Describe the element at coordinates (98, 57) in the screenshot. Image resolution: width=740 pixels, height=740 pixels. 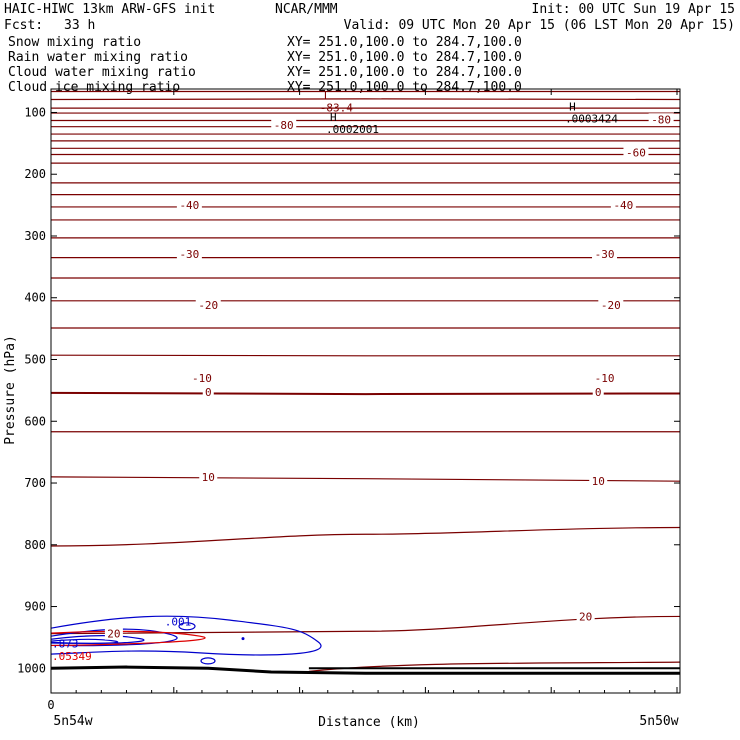
I see `field-name-rain: Rain water mixing ratio` at that location.